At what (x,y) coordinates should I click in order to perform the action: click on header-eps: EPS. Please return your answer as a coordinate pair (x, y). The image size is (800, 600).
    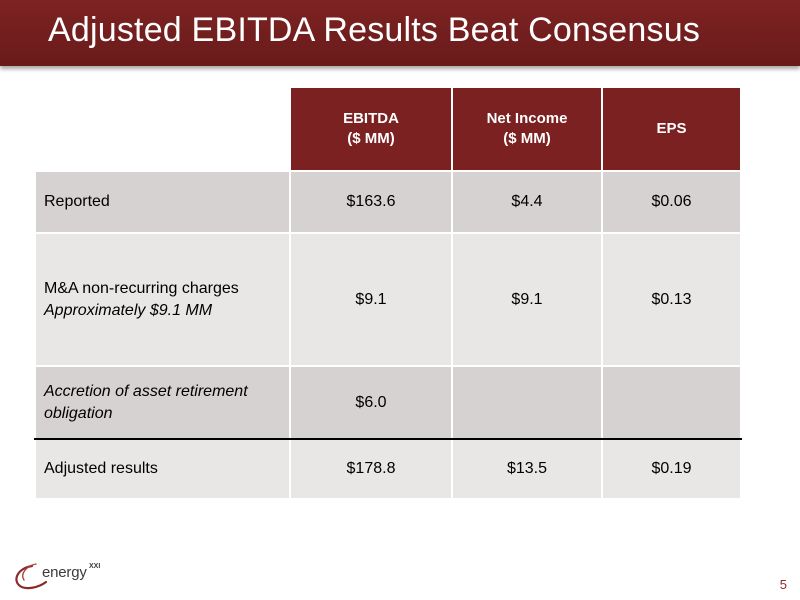
    Looking at the image, I should click on (671, 129).